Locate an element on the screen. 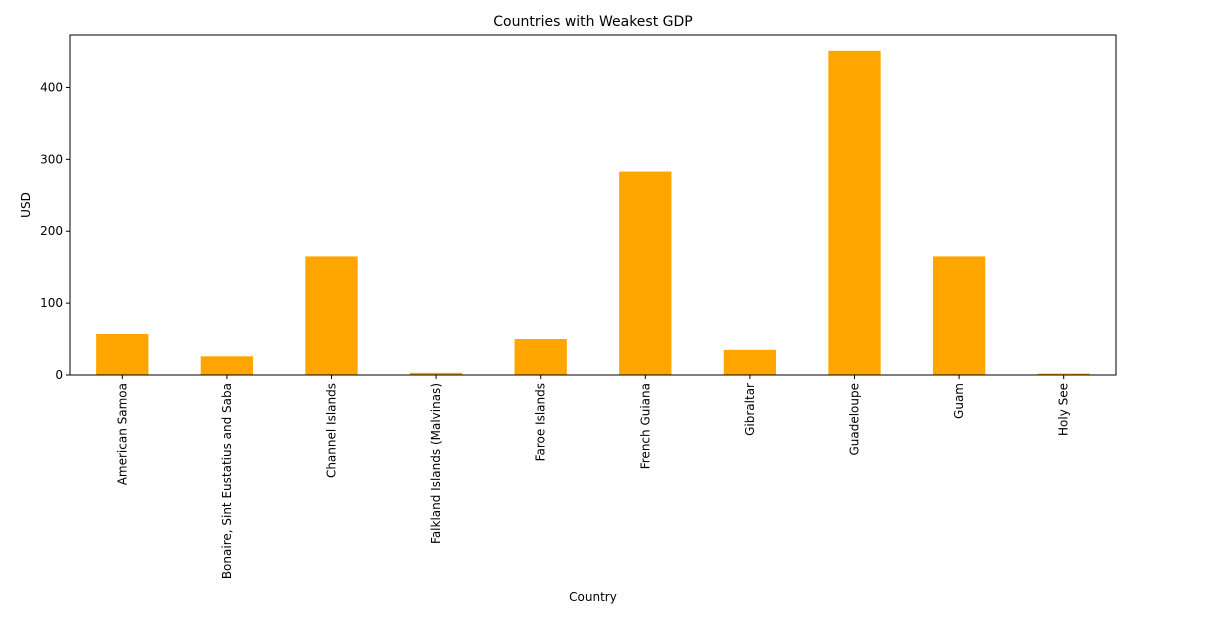 Image resolution: width=1210 pixels, height=624 pixels. y-tick-label-3: 300 is located at coordinates (51, 159).